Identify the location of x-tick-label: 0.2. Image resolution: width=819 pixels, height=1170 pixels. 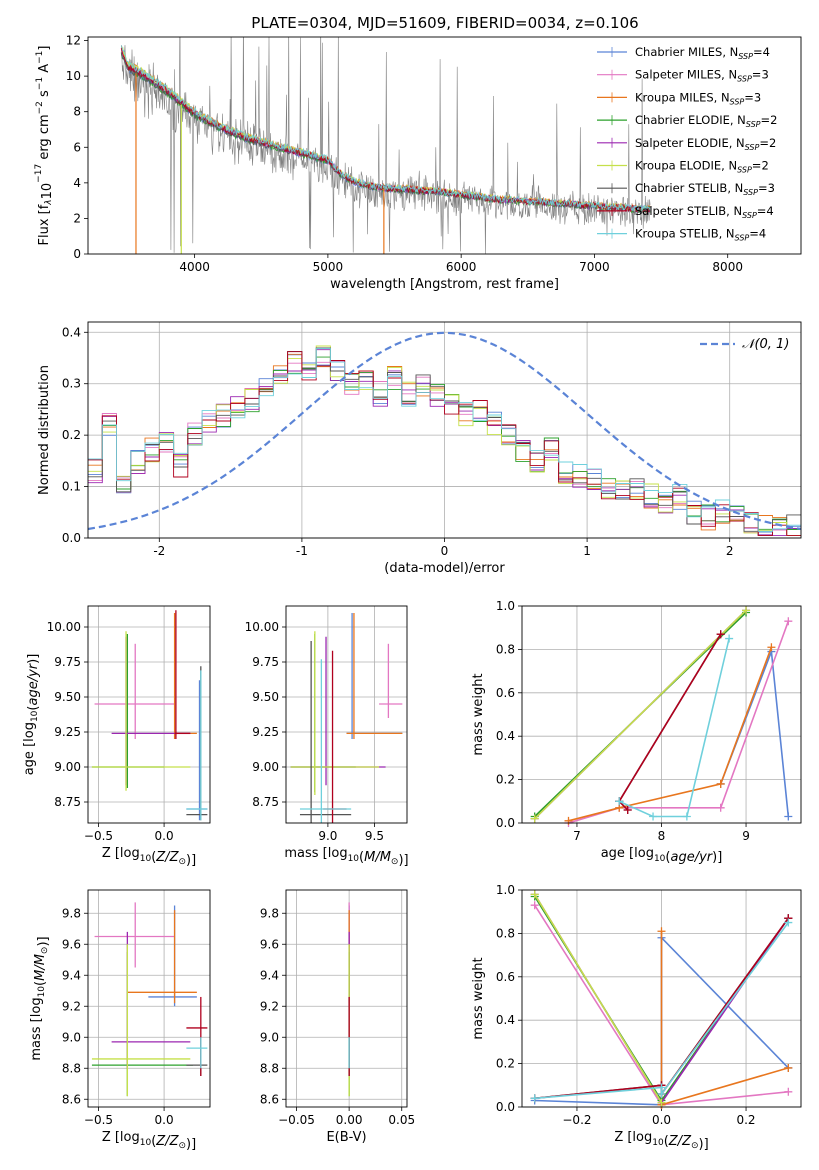
(745, 1120).